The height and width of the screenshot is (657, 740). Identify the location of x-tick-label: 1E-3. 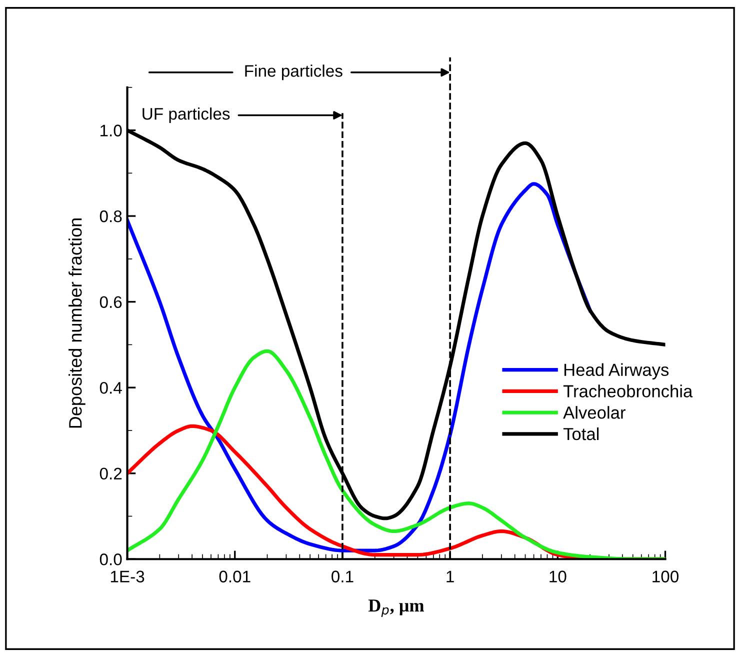
(127, 576).